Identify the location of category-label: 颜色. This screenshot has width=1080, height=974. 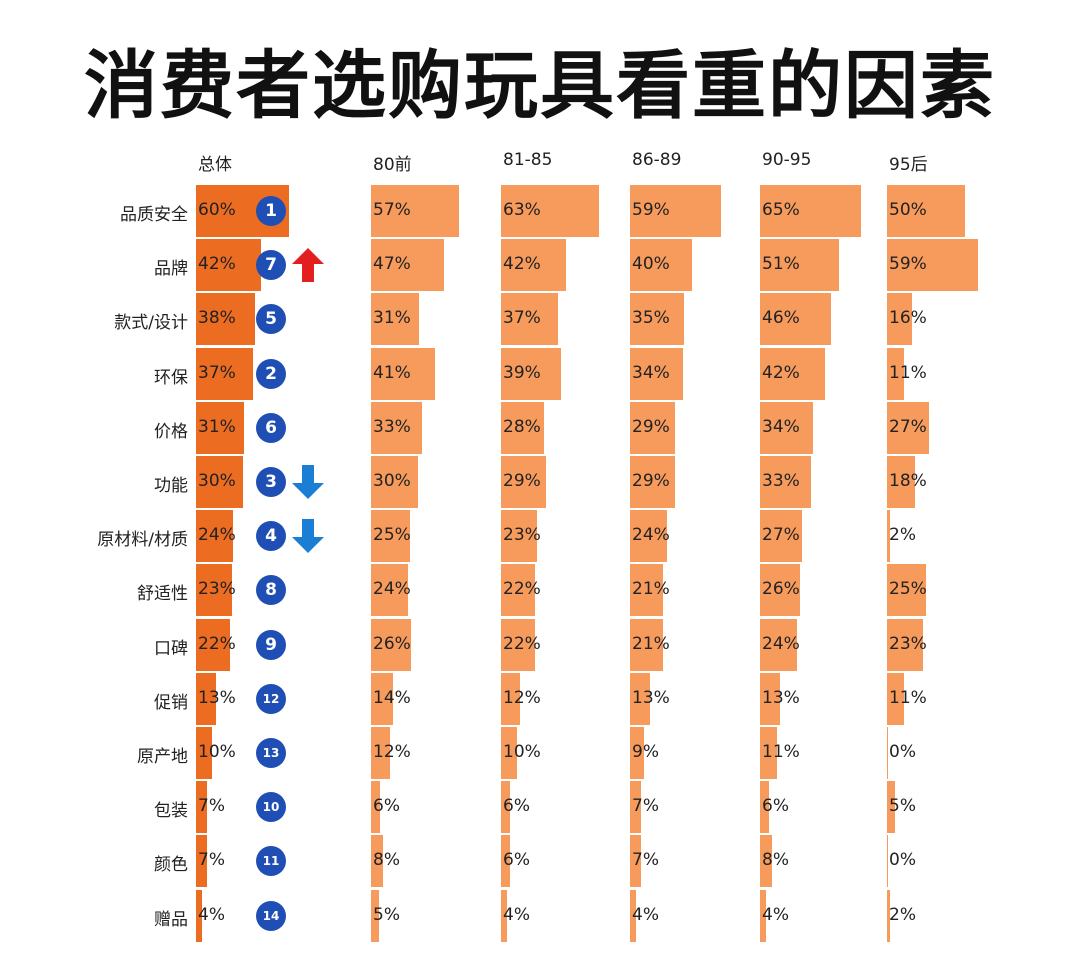
(171, 865).